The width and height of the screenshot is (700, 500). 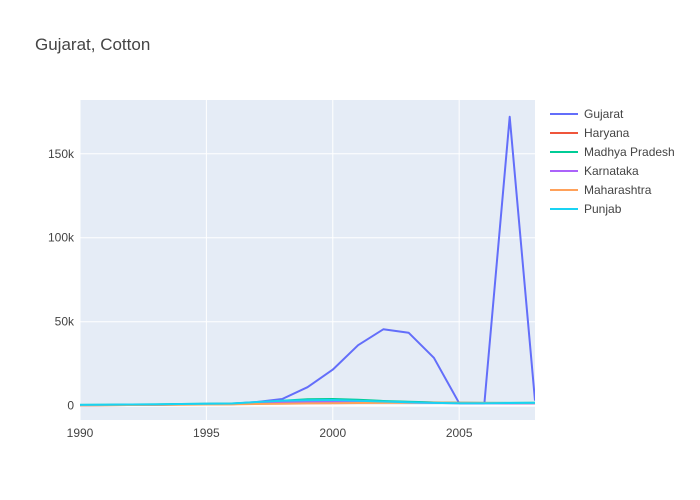 I want to click on x-tick-label: 2005, so click(x=459, y=433).